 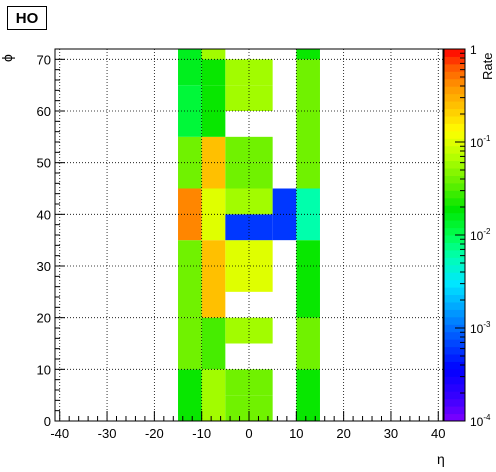 What do you see at coordinates (44, 111) in the screenshot?
I see `y-tick-label: 60` at bounding box center [44, 111].